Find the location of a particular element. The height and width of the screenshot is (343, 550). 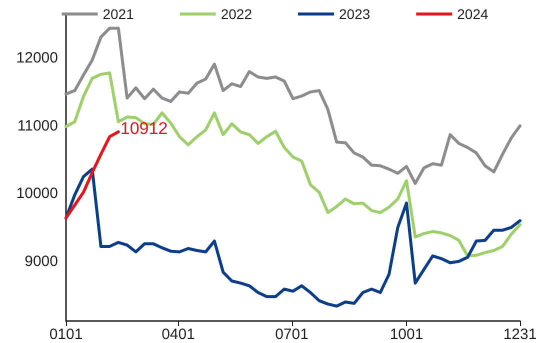

legend-label: 2024 is located at coordinates (473, 14).